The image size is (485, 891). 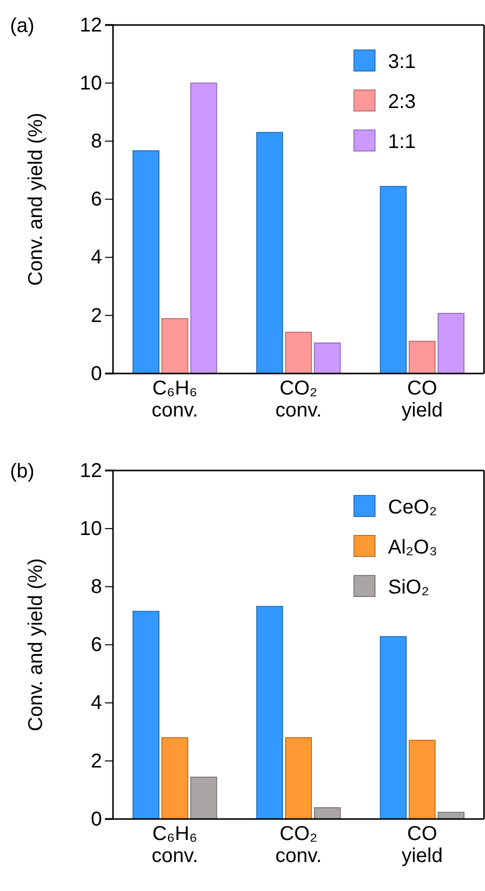 What do you see at coordinates (22, 471) in the screenshot?
I see `chart-title: (b)` at bounding box center [22, 471].